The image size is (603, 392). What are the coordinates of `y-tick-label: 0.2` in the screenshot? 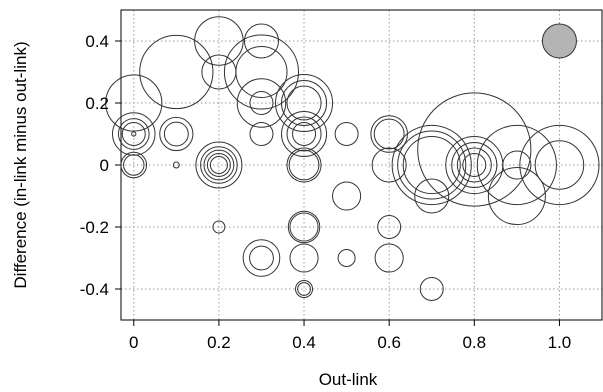 It's located at (97, 103).